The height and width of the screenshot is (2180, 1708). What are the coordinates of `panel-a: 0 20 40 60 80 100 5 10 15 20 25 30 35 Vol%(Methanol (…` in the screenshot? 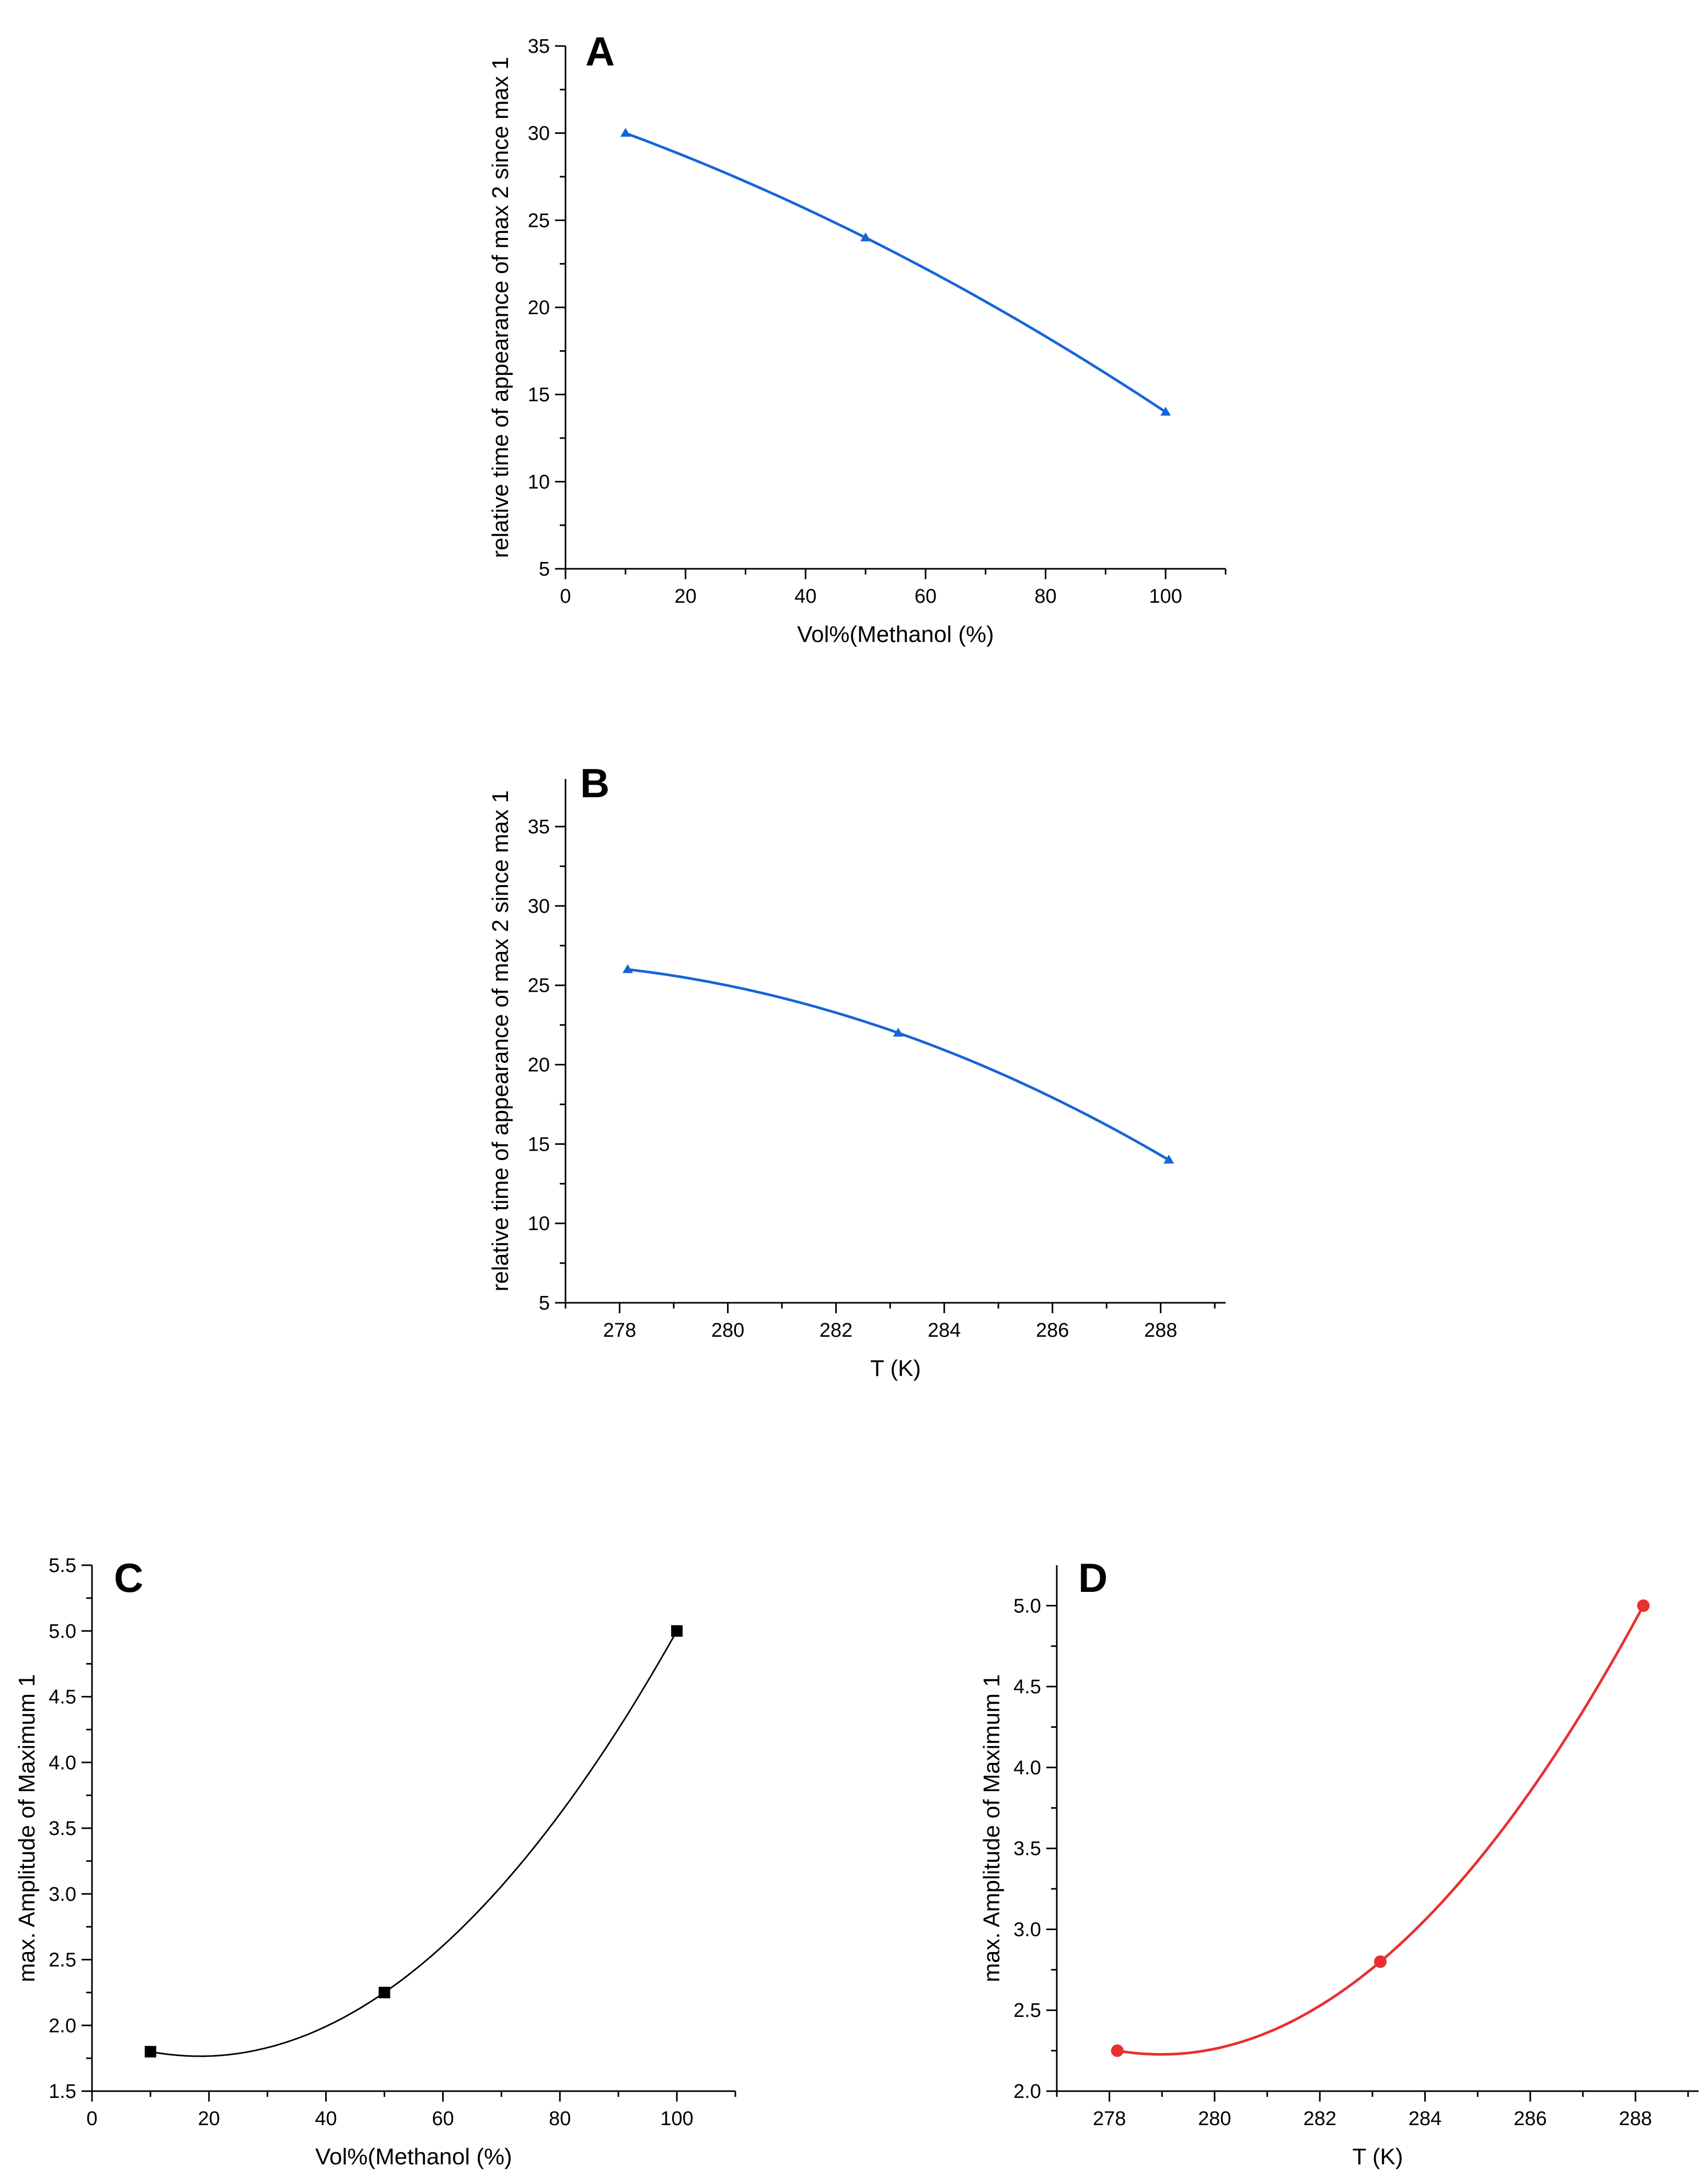 It's located at (857, 337).